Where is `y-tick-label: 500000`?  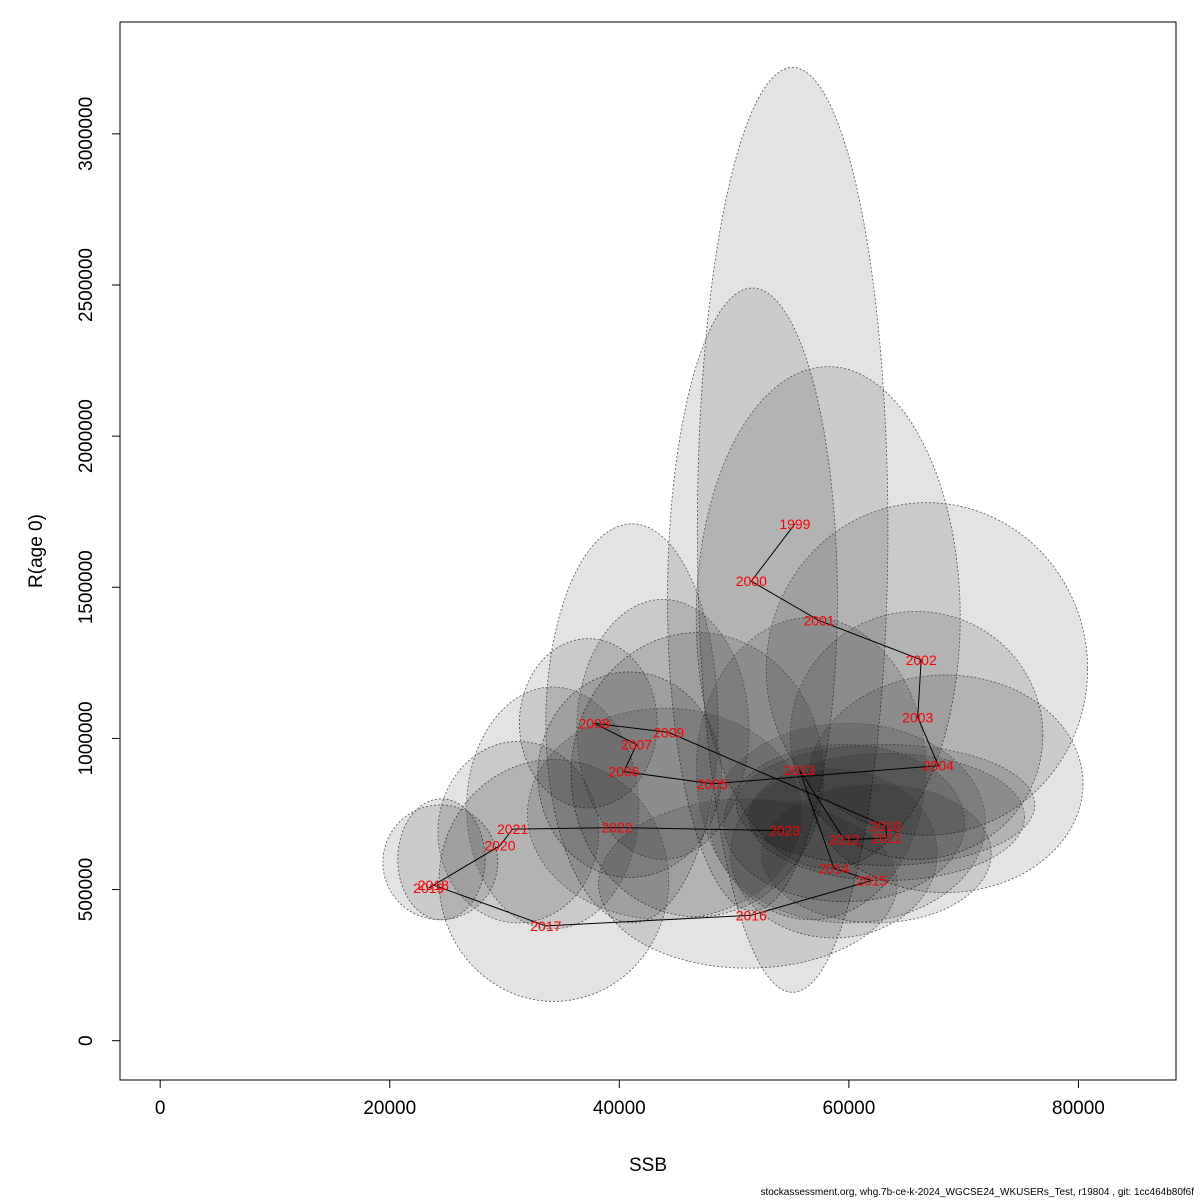
y-tick-label: 500000 is located at coordinates (86, 889).